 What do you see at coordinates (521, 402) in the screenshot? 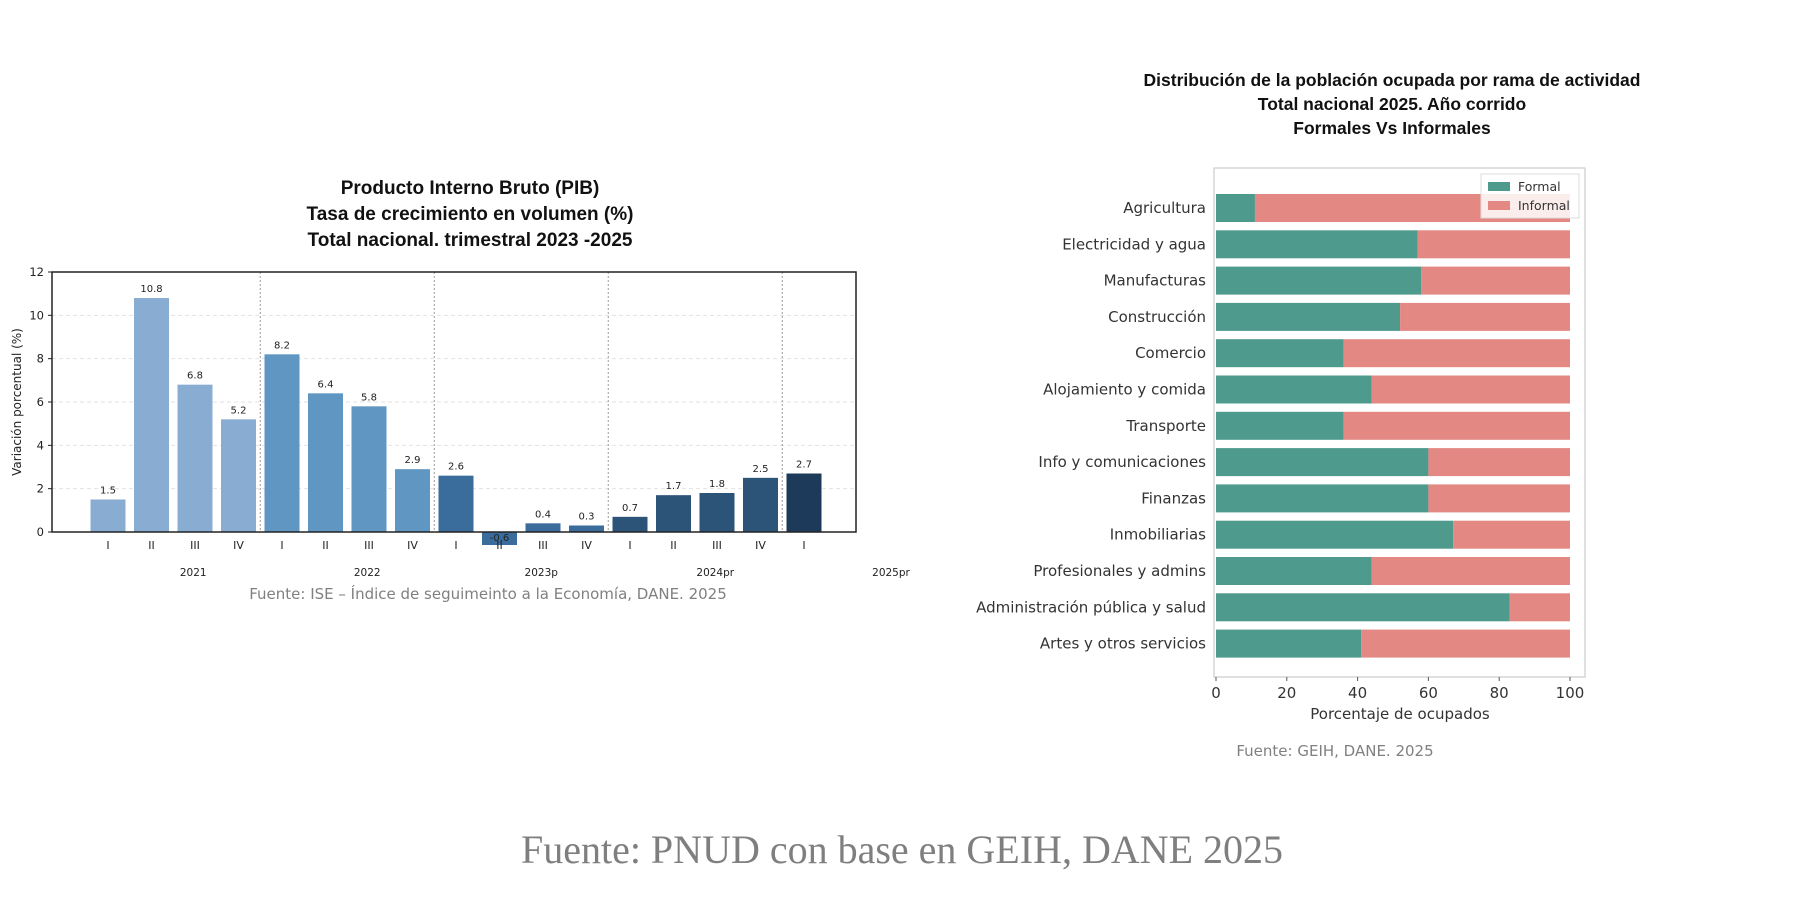
I see `pib-year-separators` at bounding box center [521, 402].